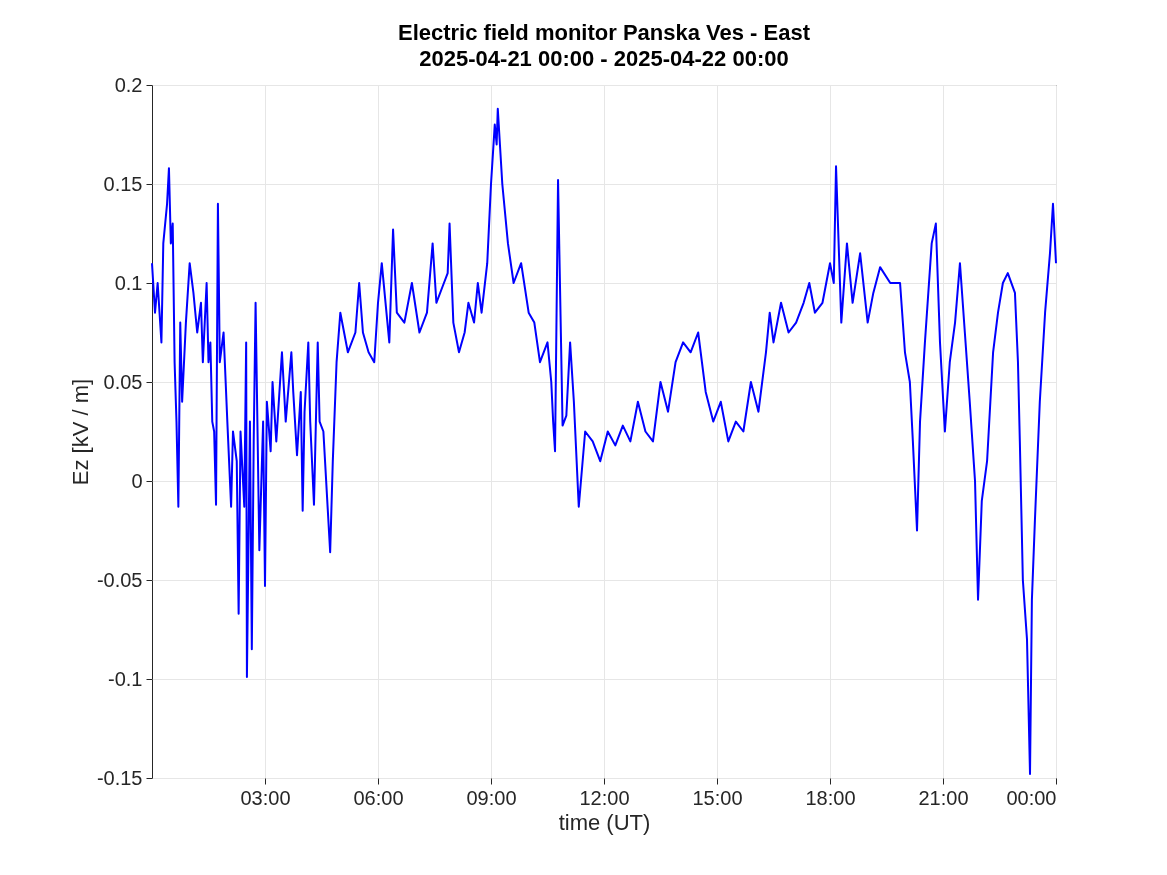 This screenshot has width=1167, height=875. What do you see at coordinates (604, 797) in the screenshot?
I see `x-tick-label: 12:00` at bounding box center [604, 797].